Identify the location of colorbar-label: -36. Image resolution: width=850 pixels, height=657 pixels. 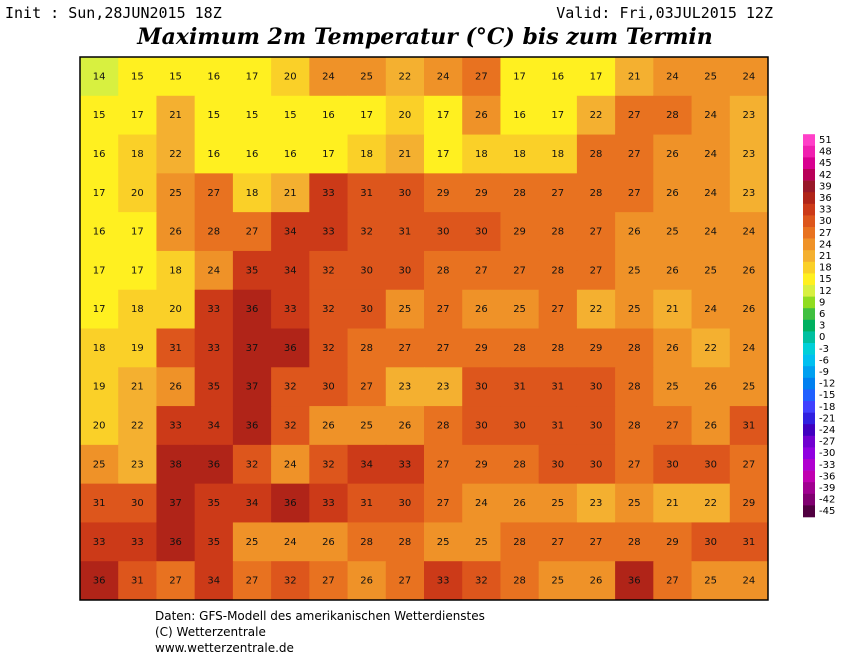
(827, 476).